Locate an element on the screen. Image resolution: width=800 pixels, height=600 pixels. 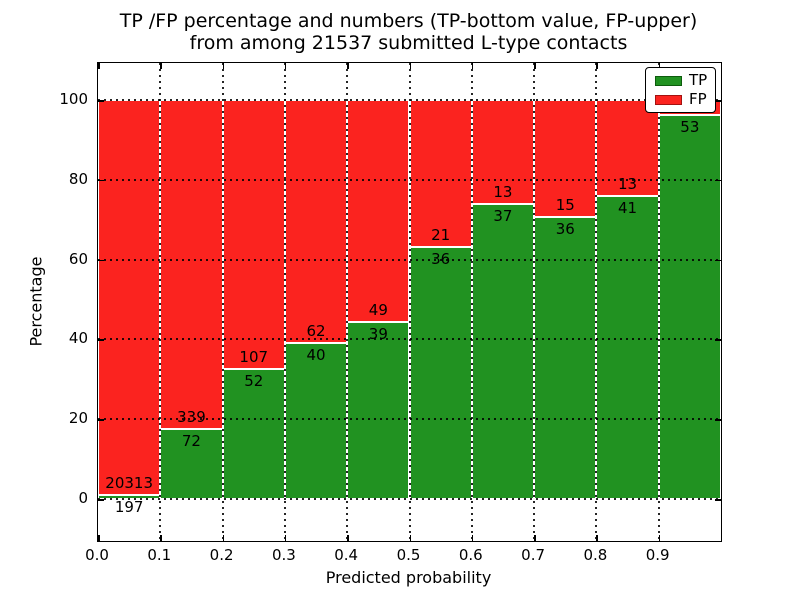
y-tick-label: 60 is located at coordinates (78, 258).